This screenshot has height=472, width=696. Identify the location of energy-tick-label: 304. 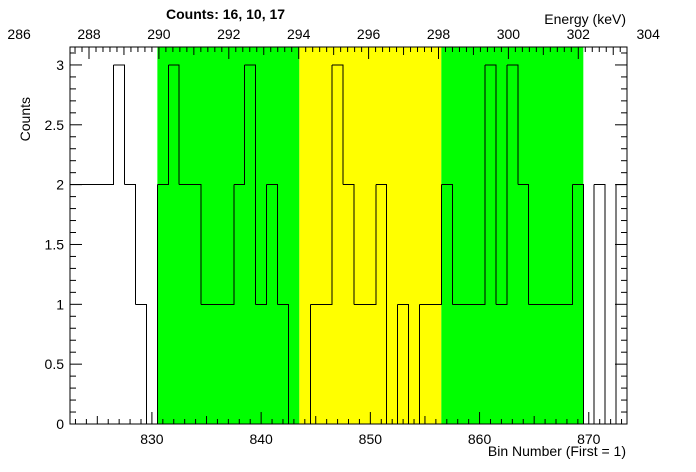
(649, 34).